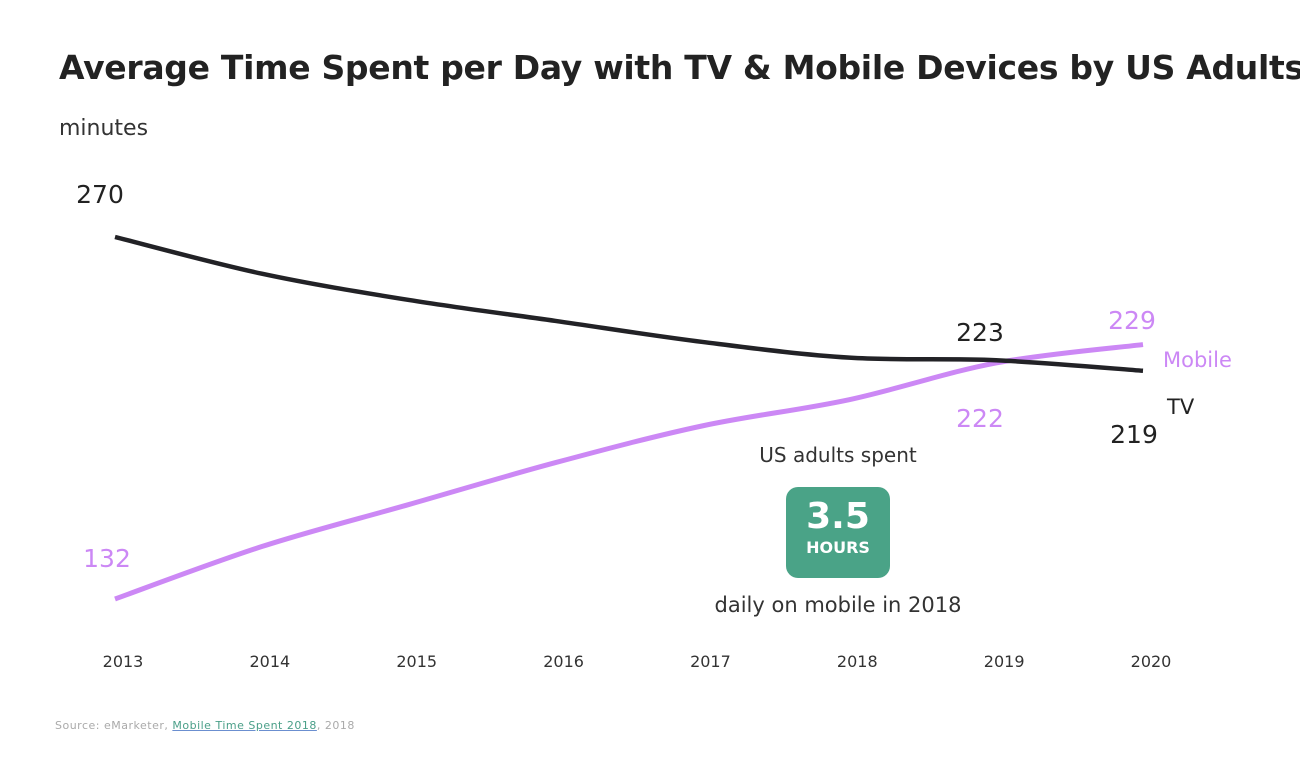 The height and width of the screenshot is (768, 1300). I want to click on y-axis-label: minutes, so click(104, 128).